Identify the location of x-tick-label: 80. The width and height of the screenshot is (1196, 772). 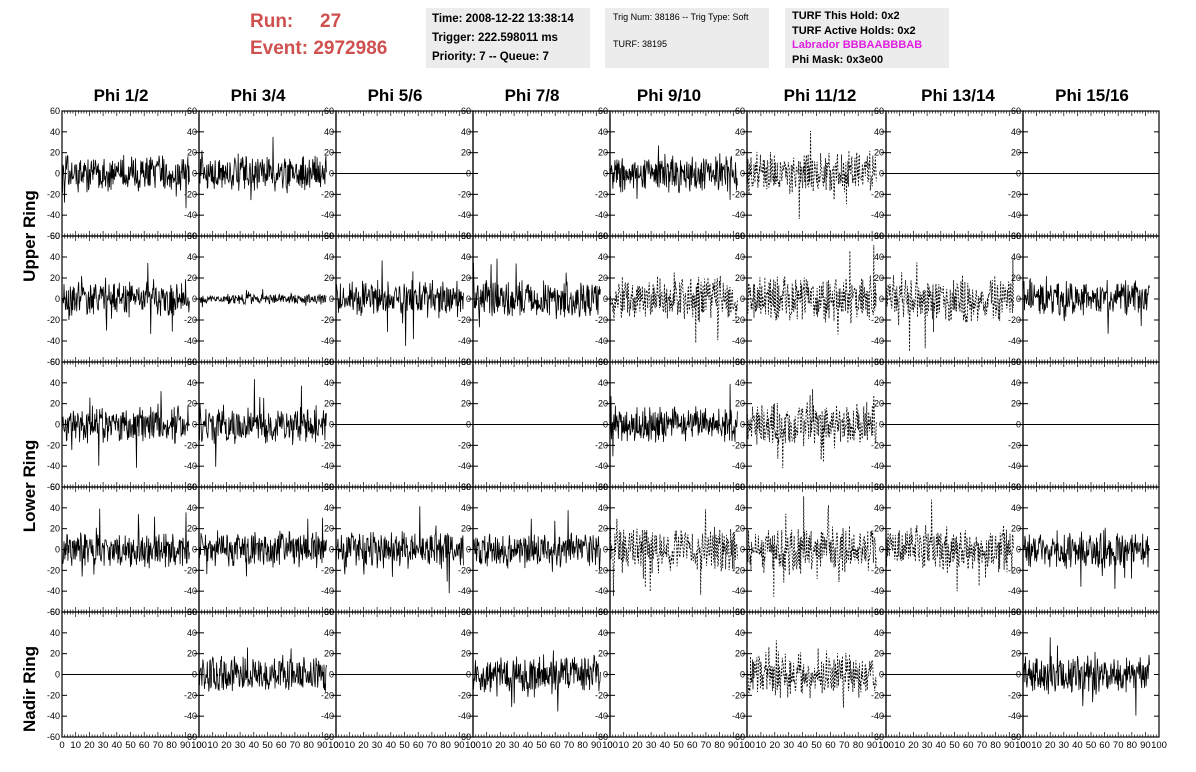
(445, 745).